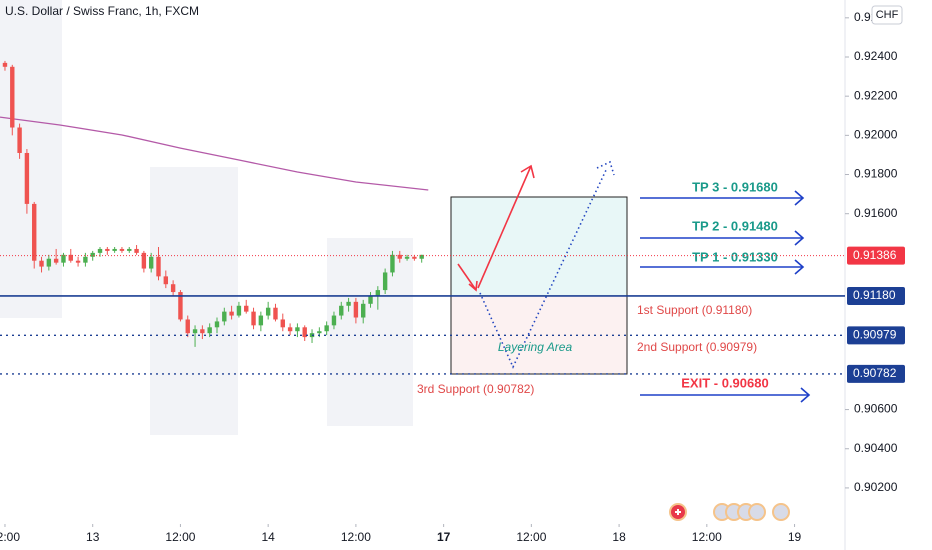  I want to click on currency-badge, so click(887, 15).